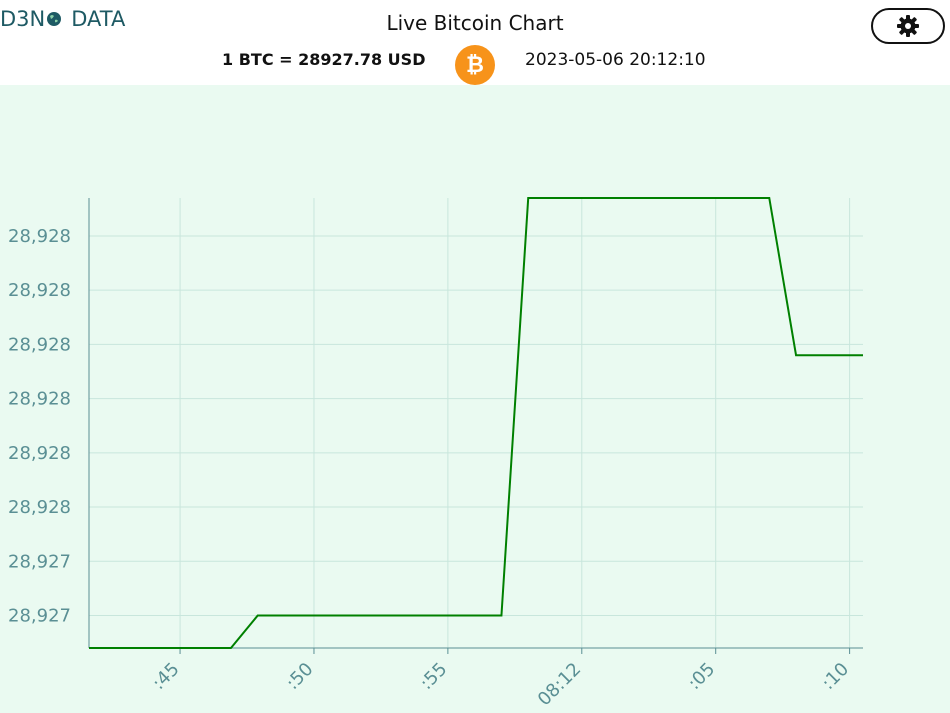 This screenshot has width=950, height=713. I want to click on x-tick-label: :10, so click(835, 676).